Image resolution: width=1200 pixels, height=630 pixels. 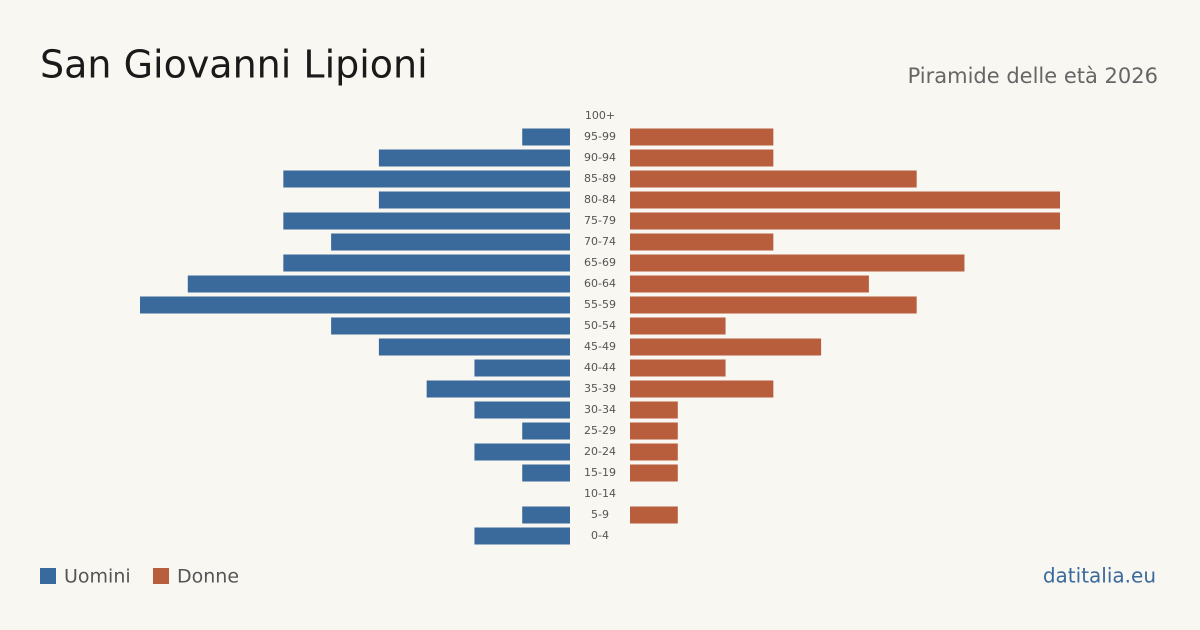 I want to click on category-label: 35-39, so click(x=600, y=388).